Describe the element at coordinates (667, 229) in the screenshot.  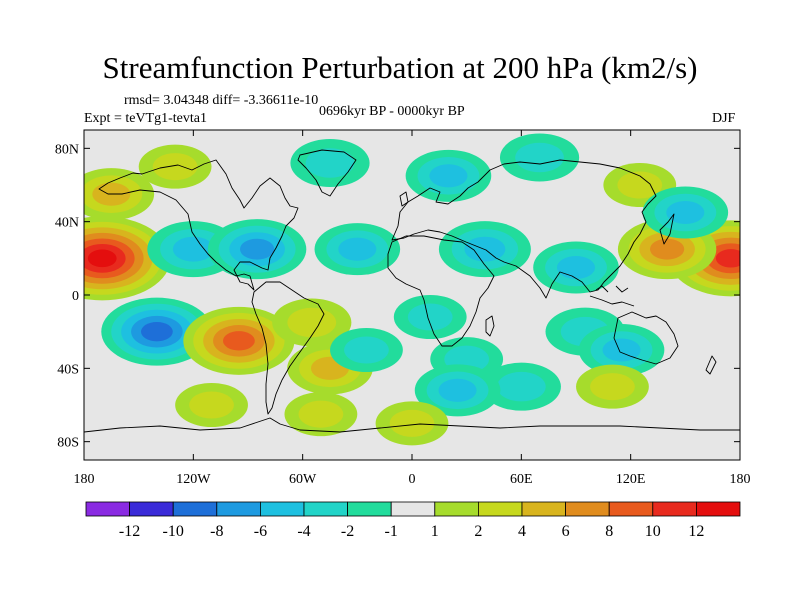
I see `coast-japan` at that location.